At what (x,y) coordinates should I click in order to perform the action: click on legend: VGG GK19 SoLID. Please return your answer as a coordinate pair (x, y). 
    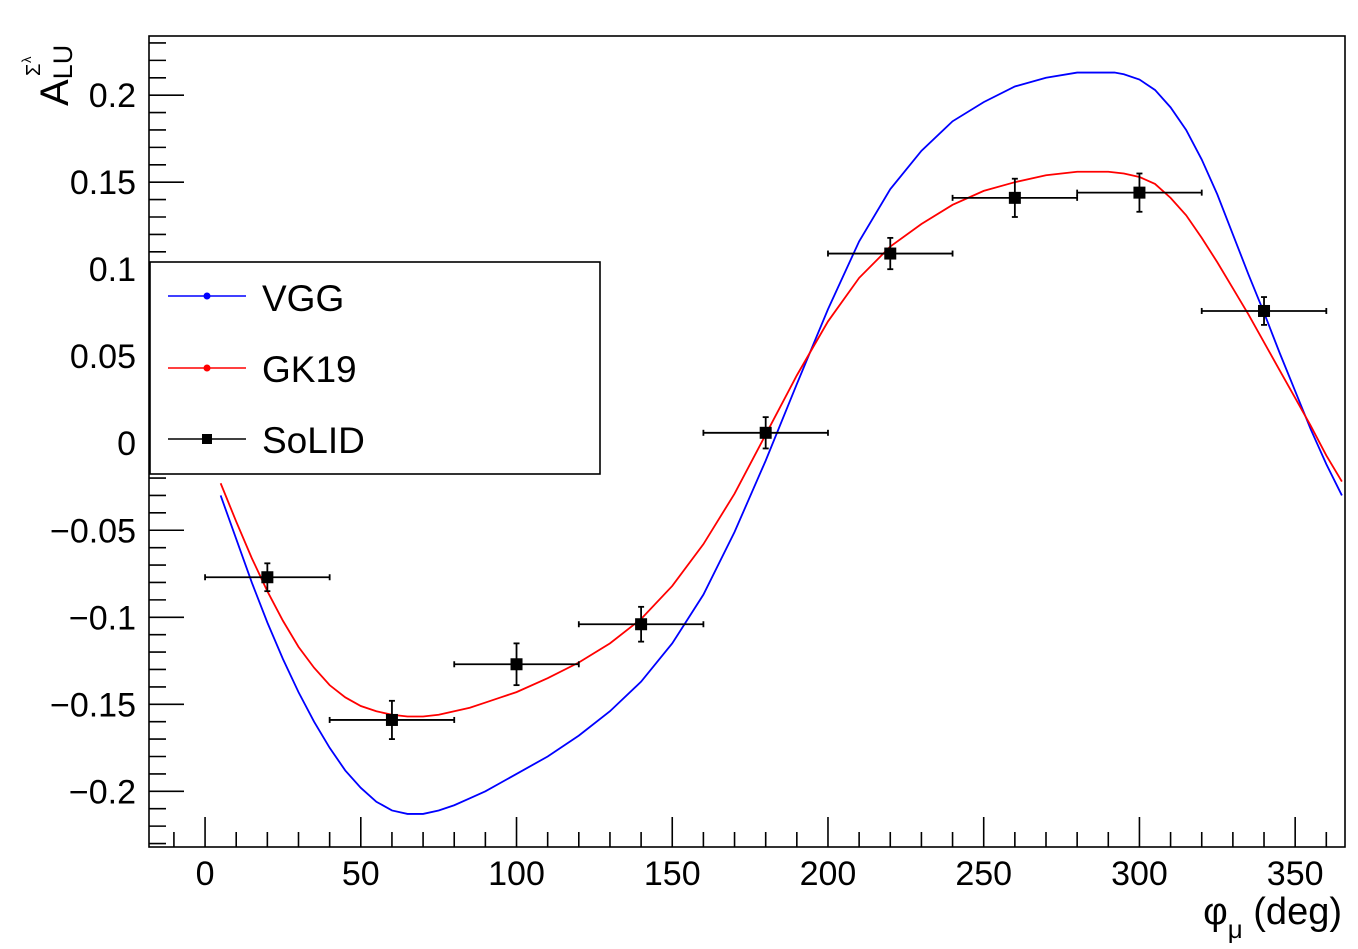
    Looking at the image, I should click on (375, 368).